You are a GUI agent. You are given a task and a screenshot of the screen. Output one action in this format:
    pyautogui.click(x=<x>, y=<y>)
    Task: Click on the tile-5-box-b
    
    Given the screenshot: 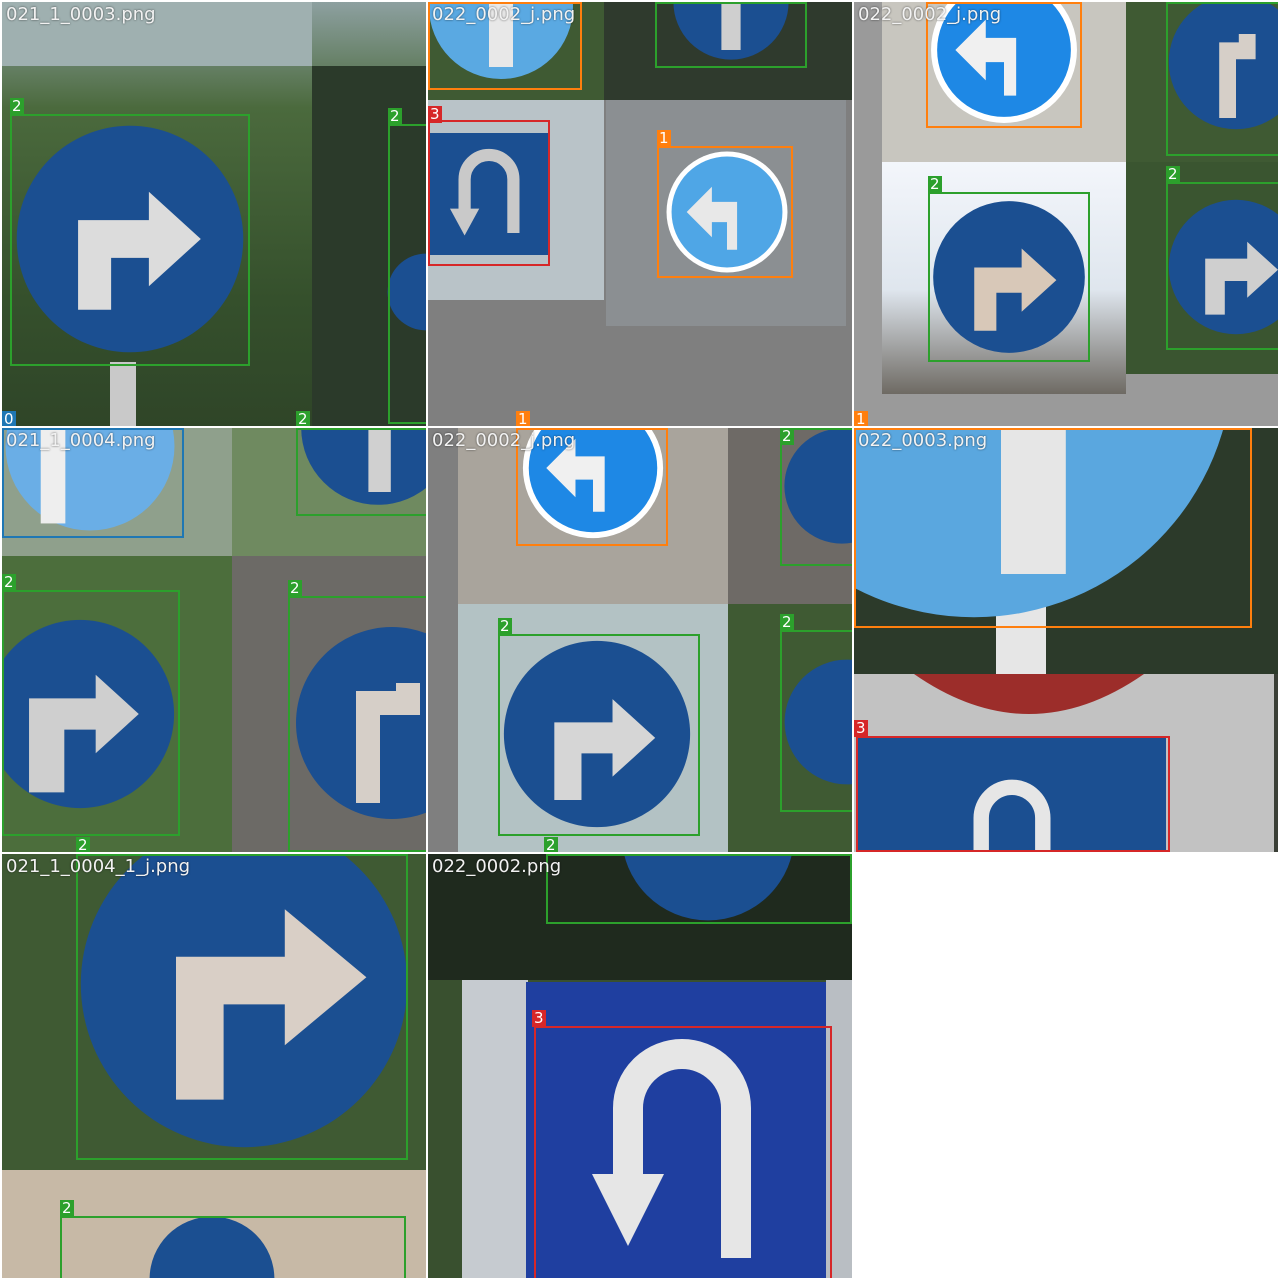 What is the action you would take?
    pyautogui.click(x=816, y=721)
    